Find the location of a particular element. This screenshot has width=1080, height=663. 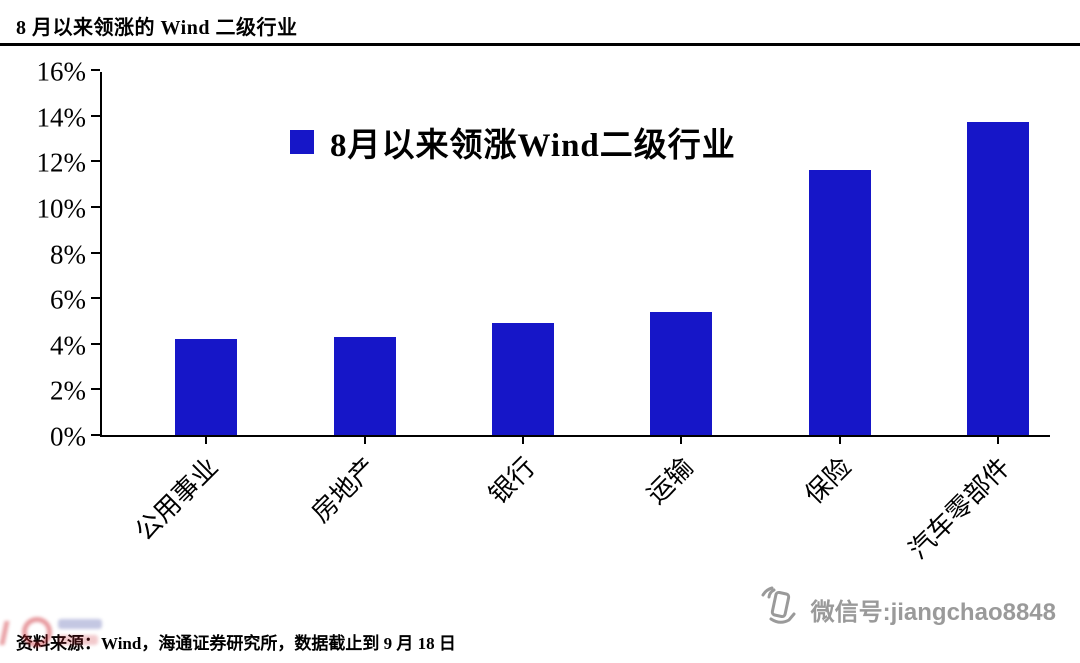

y-tick-label: 16% is located at coordinates (61, 71).